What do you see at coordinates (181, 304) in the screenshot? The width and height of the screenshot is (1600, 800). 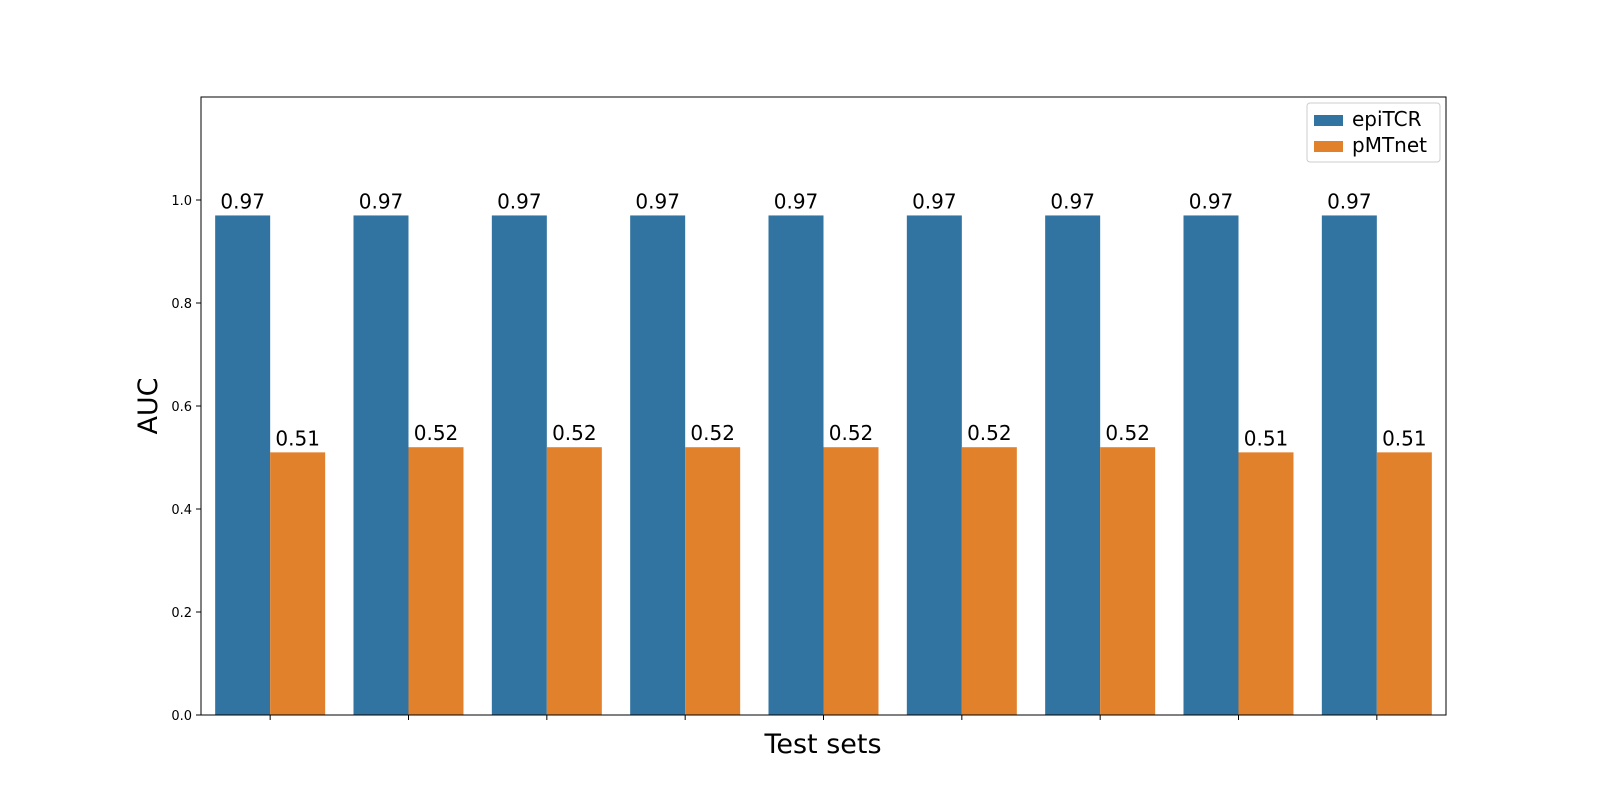 I see `y-tick-label: 0.8` at bounding box center [181, 304].